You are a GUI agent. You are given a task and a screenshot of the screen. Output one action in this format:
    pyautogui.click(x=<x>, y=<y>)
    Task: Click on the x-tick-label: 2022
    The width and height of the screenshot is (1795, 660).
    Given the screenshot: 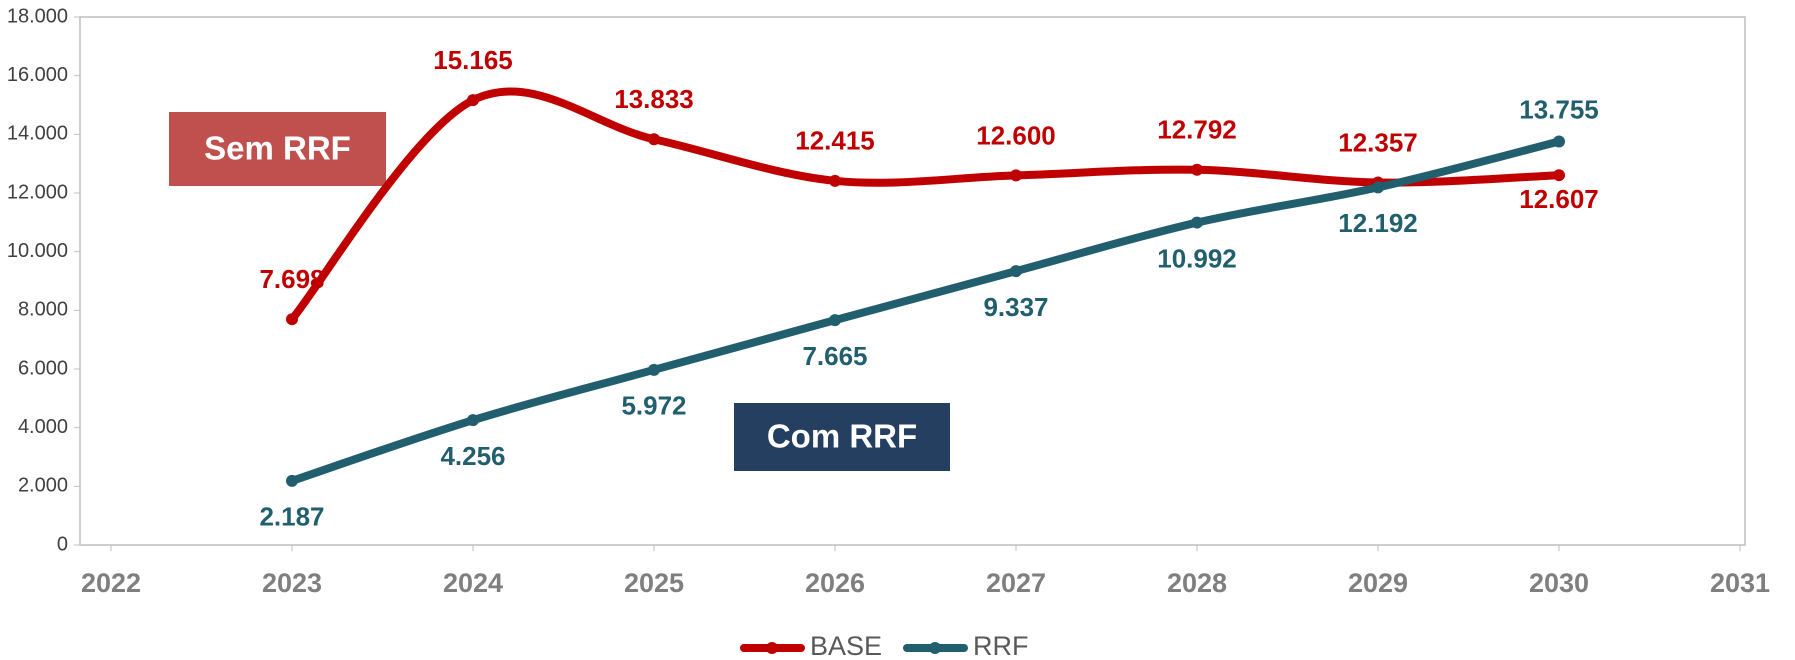 What is the action you would take?
    pyautogui.click(x=111, y=583)
    